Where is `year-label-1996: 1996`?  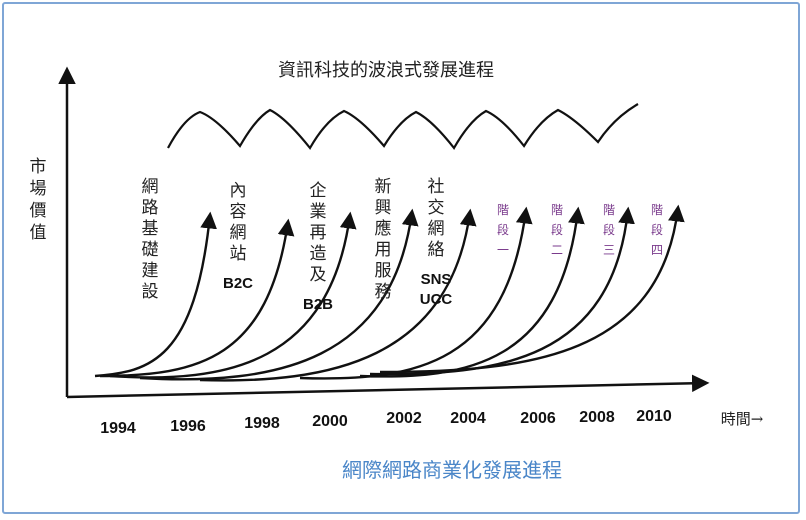
year-label-1996: 1996 is located at coordinates (188, 426).